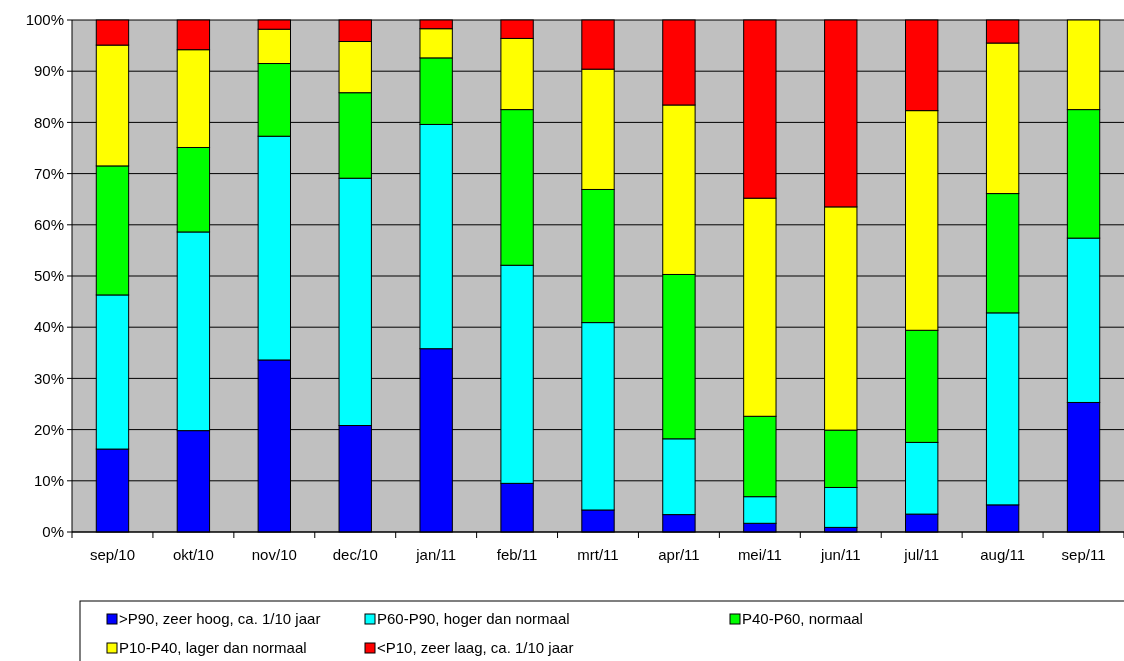 The image size is (1124, 661). I want to click on legend-label: P10-P40, lager dan normaal, so click(213, 648).